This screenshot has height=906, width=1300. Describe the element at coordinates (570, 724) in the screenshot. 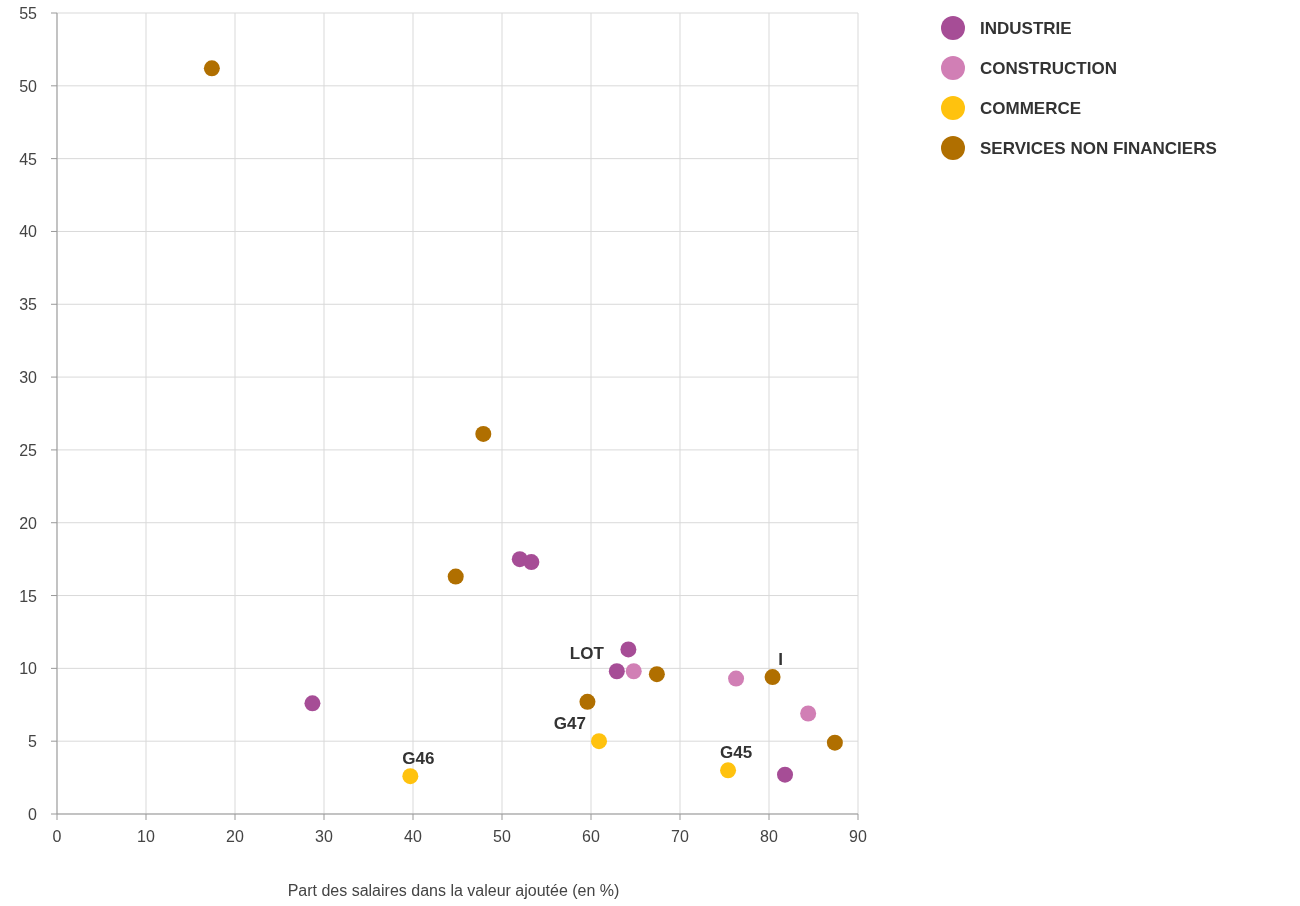

I see `annotation: G47` at that location.